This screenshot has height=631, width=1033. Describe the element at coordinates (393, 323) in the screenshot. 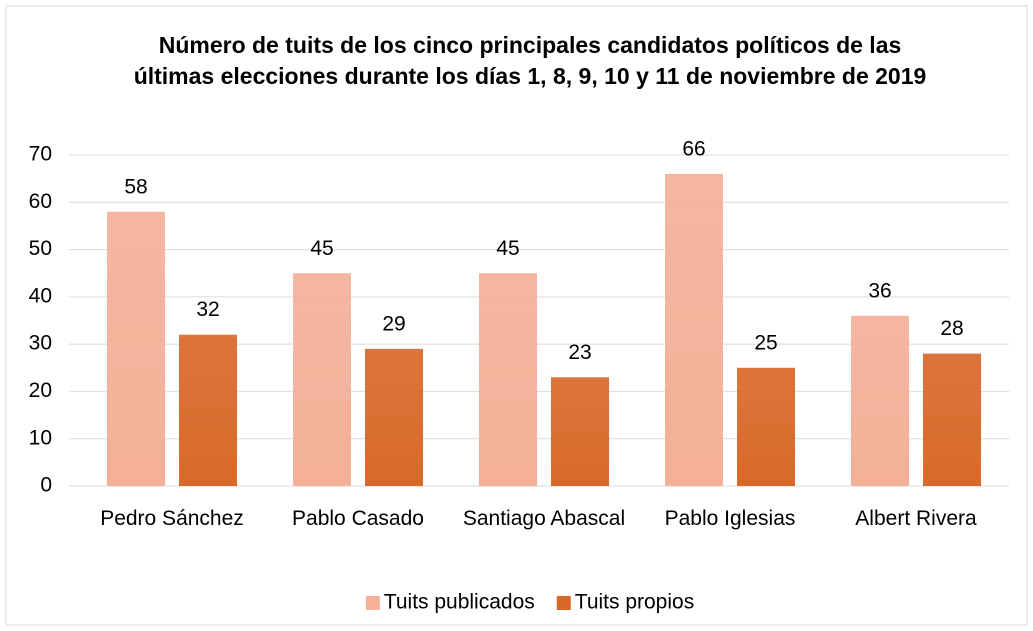

I see `data-label: 29` at that location.